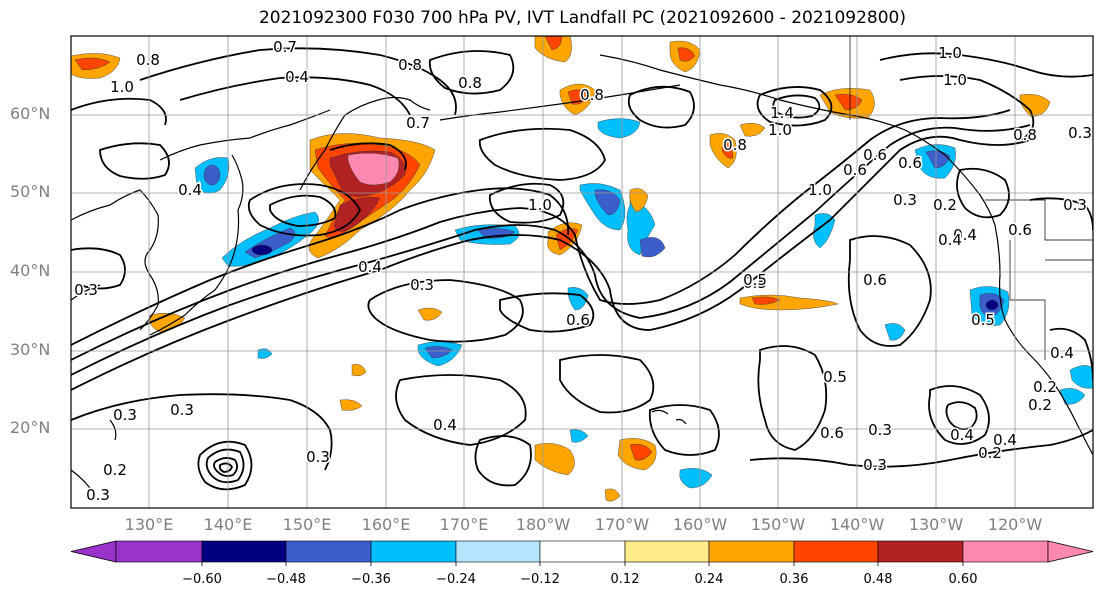 The height and width of the screenshot is (601, 1105). What do you see at coordinates (1015, 524) in the screenshot?
I see `longitude-label: 120°W` at bounding box center [1015, 524].